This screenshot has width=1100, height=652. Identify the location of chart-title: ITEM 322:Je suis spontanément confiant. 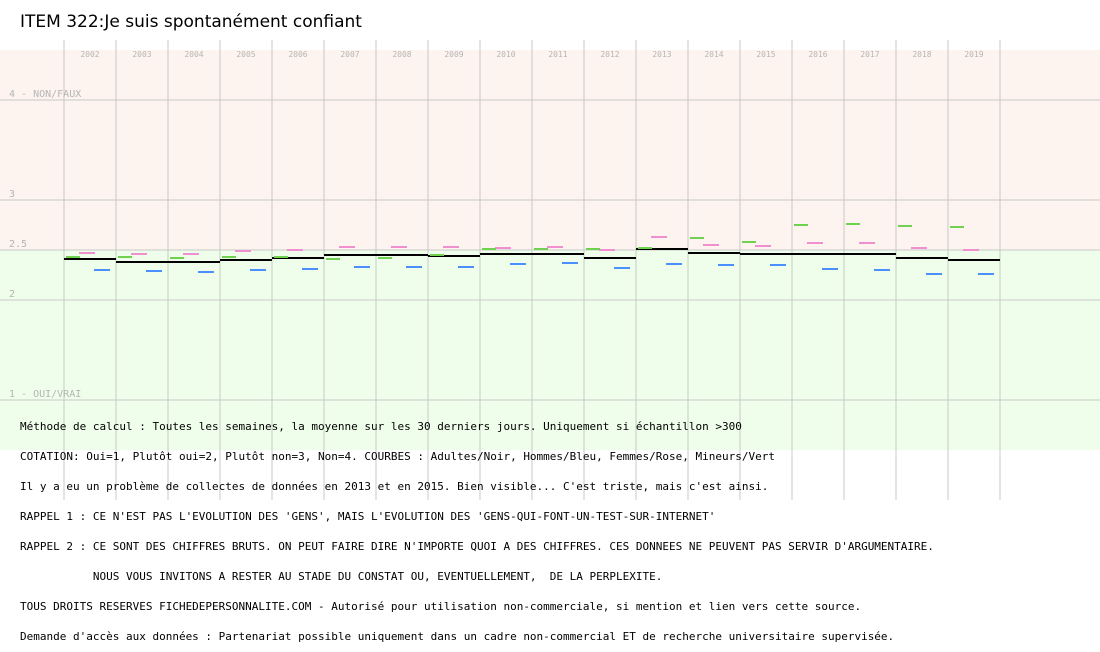
(191, 22).